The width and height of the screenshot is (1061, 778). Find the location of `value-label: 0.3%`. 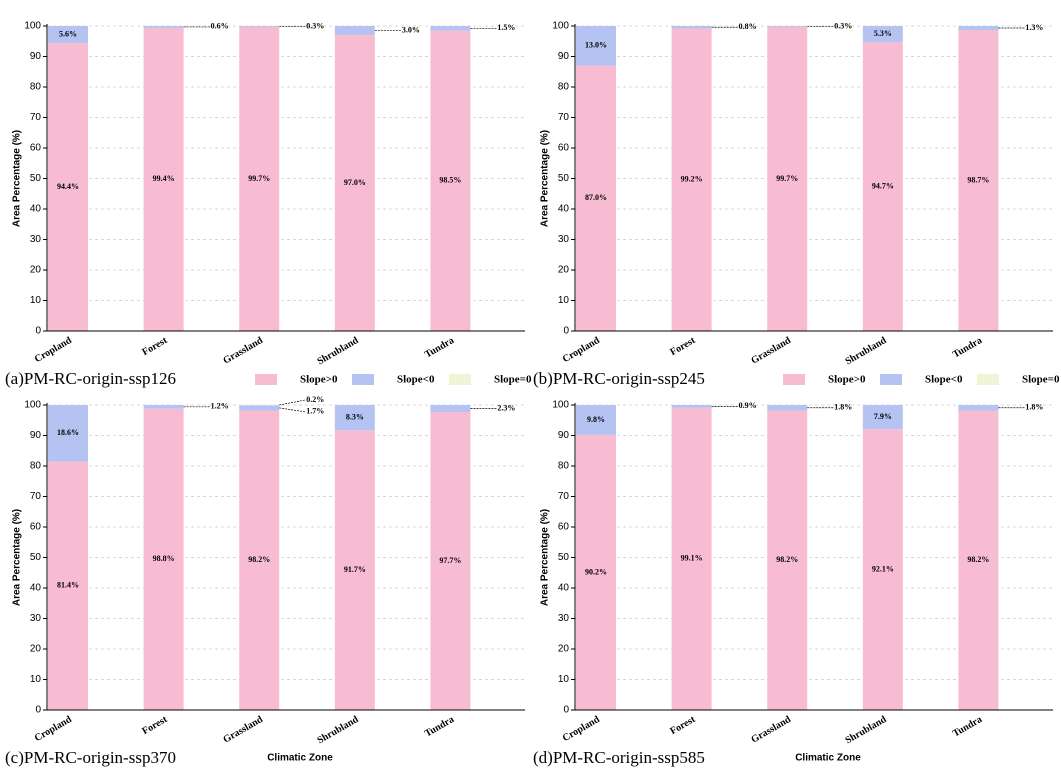

value-label: 0.3% is located at coordinates (843, 25).